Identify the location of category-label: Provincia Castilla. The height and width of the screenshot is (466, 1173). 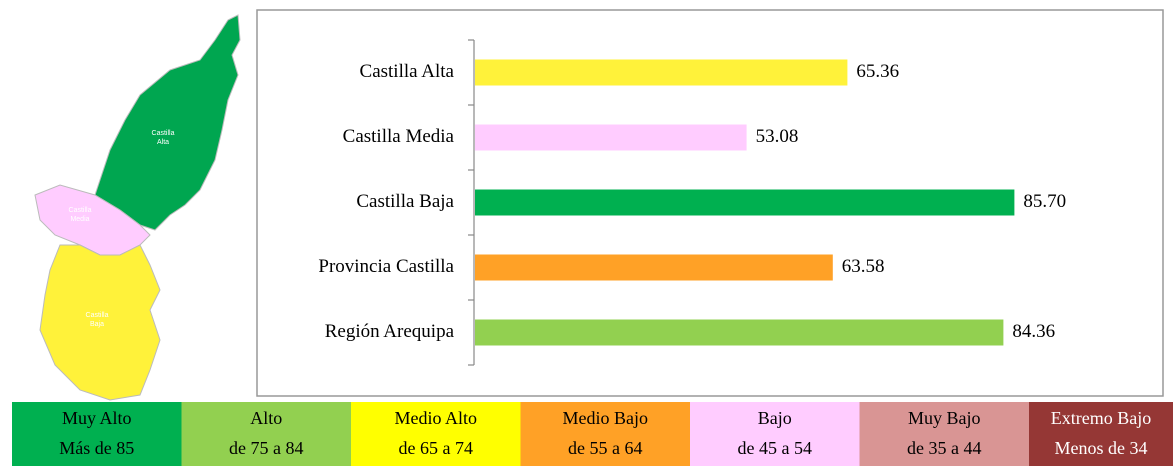
(386, 266).